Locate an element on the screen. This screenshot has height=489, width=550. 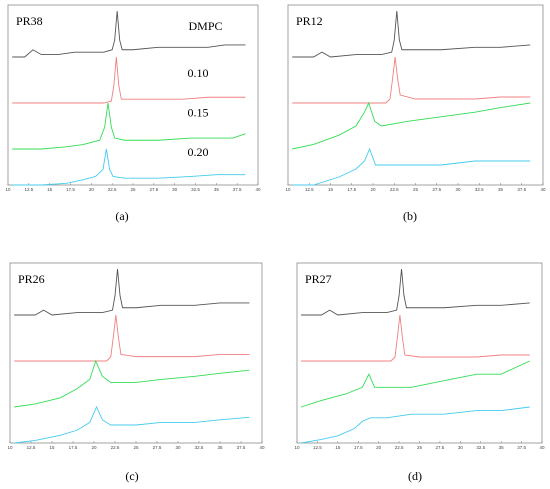
panel-label-d: (d) is located at coordinates (415, 476).